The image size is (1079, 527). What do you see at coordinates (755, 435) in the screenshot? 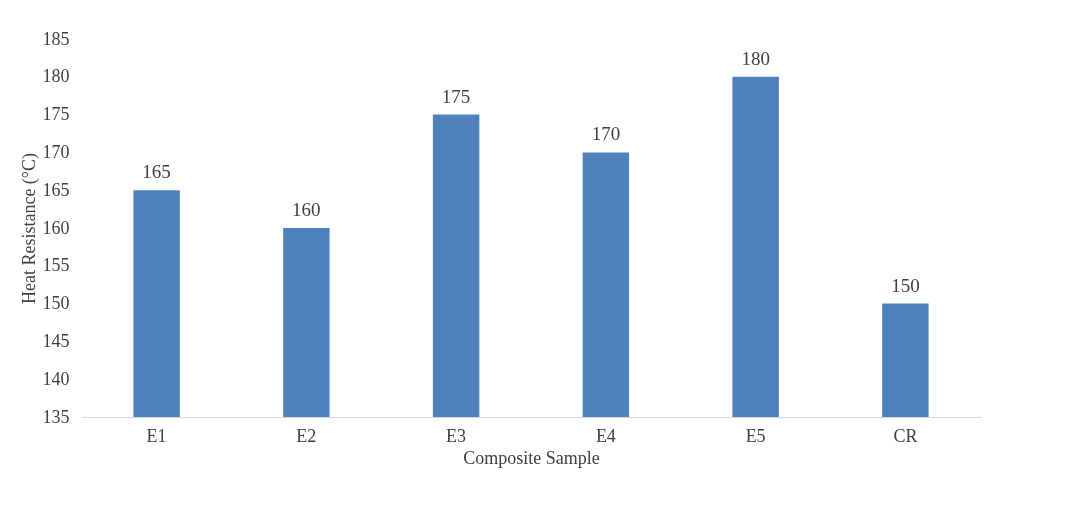
I see `x-tick-label: E5` at bounding box center [755, 435].